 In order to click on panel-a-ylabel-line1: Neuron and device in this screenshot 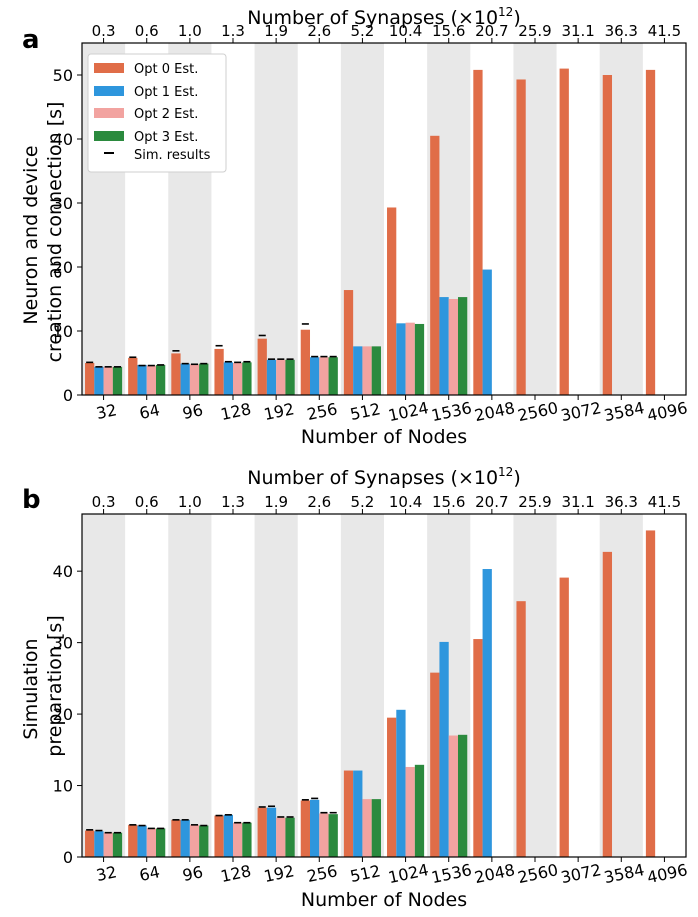, I will do `click(31, 234)`.